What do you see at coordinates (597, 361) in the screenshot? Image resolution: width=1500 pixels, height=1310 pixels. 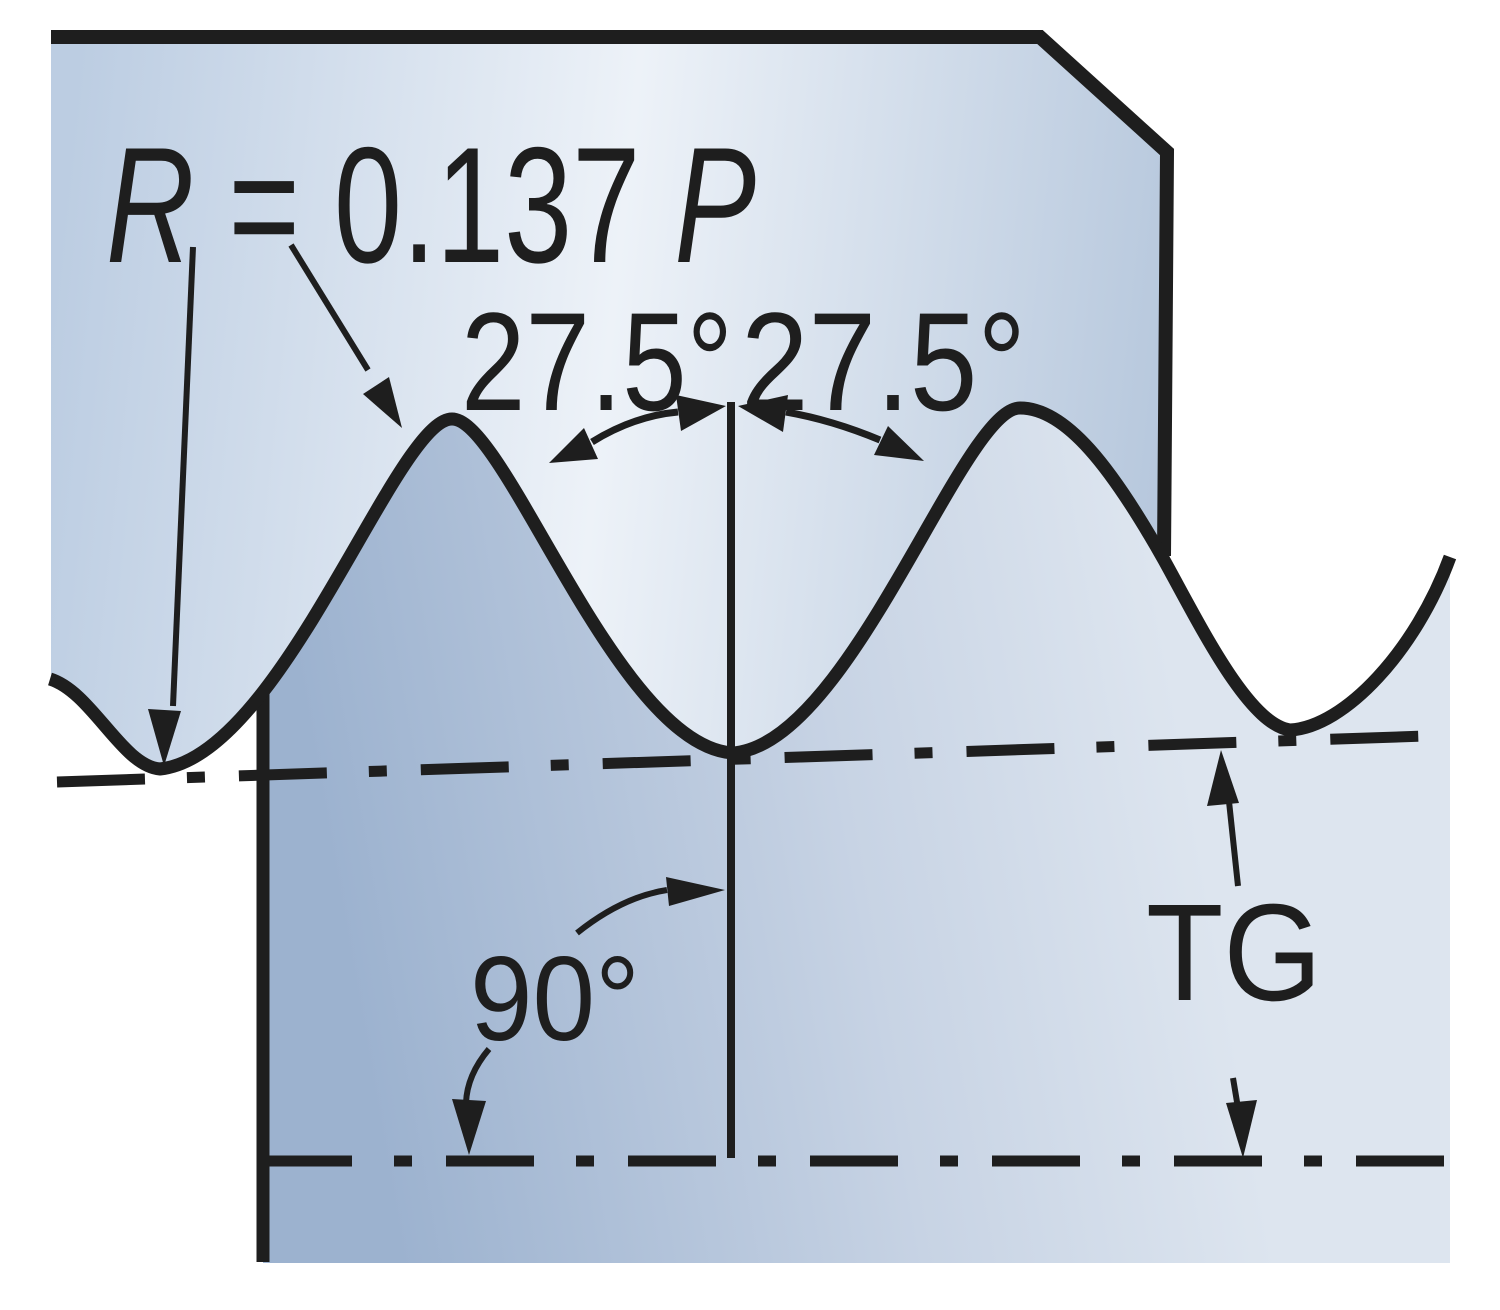 I see `flank-angle-left-label: 27.5°` at bounding box center [597, 361].